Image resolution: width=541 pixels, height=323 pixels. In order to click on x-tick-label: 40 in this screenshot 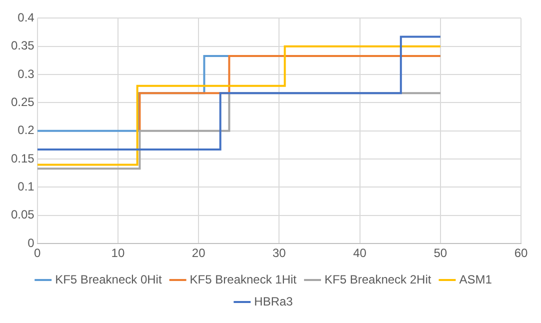, I will do `click(360, 253)`.